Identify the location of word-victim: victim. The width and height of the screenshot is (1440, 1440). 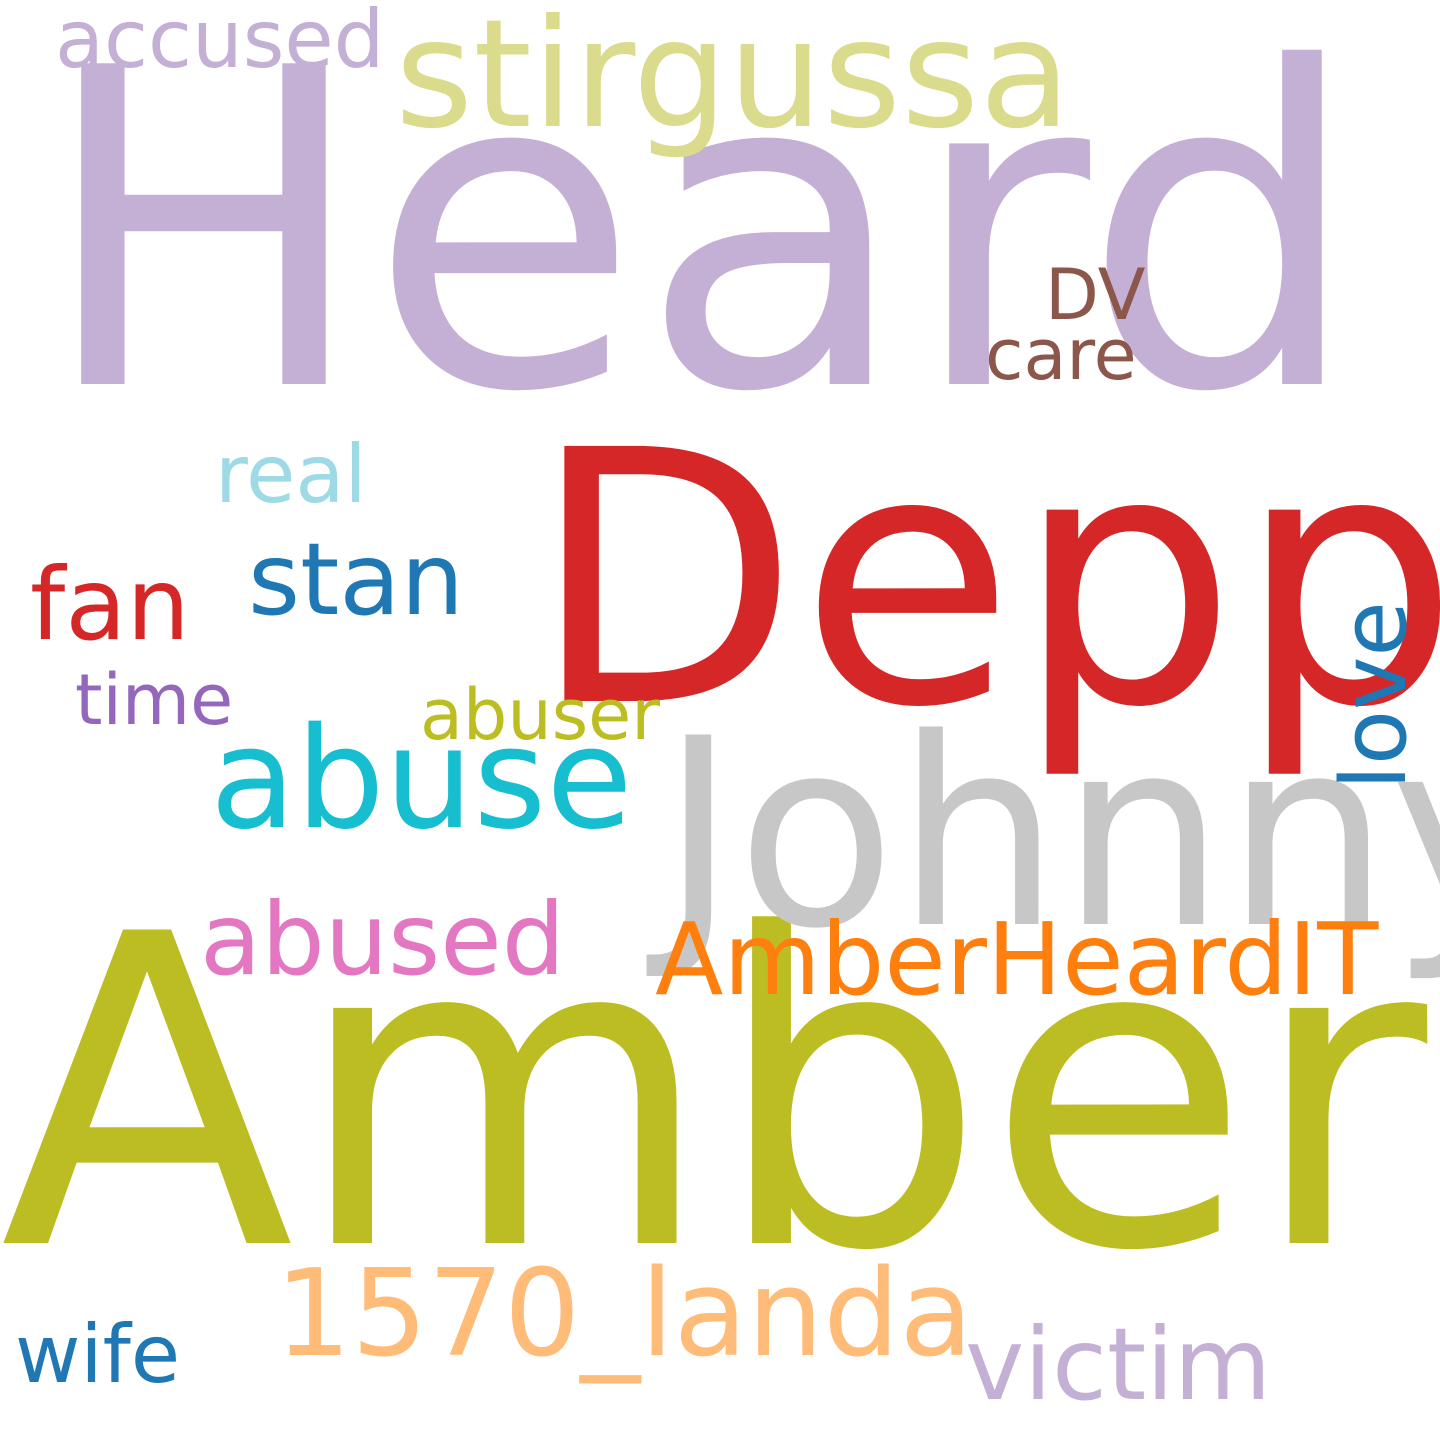
(1118, 1364).